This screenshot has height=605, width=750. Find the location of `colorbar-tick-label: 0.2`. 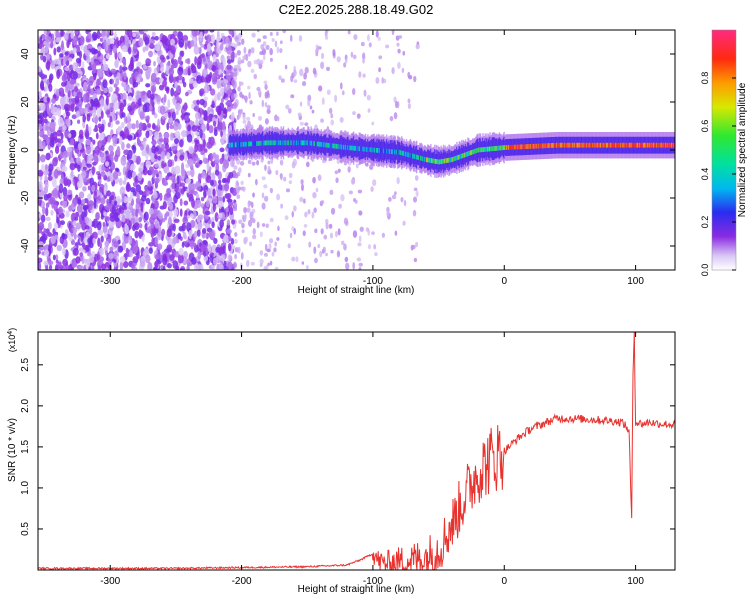

colorbar-tick-label: 0.2 is located at coordinates (705, 222).